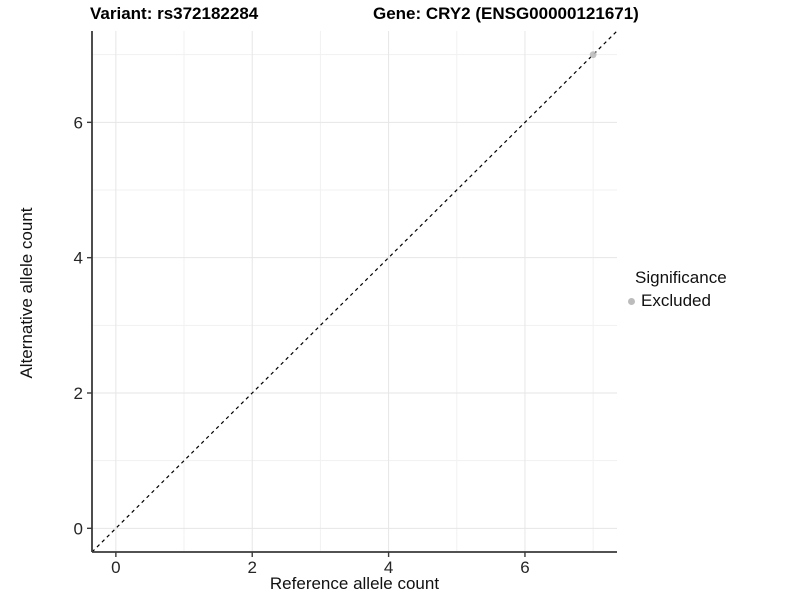  Describe the element at coordinates (677, 289) in the screenshot. I see `legend: Significance Excluded` at that location.